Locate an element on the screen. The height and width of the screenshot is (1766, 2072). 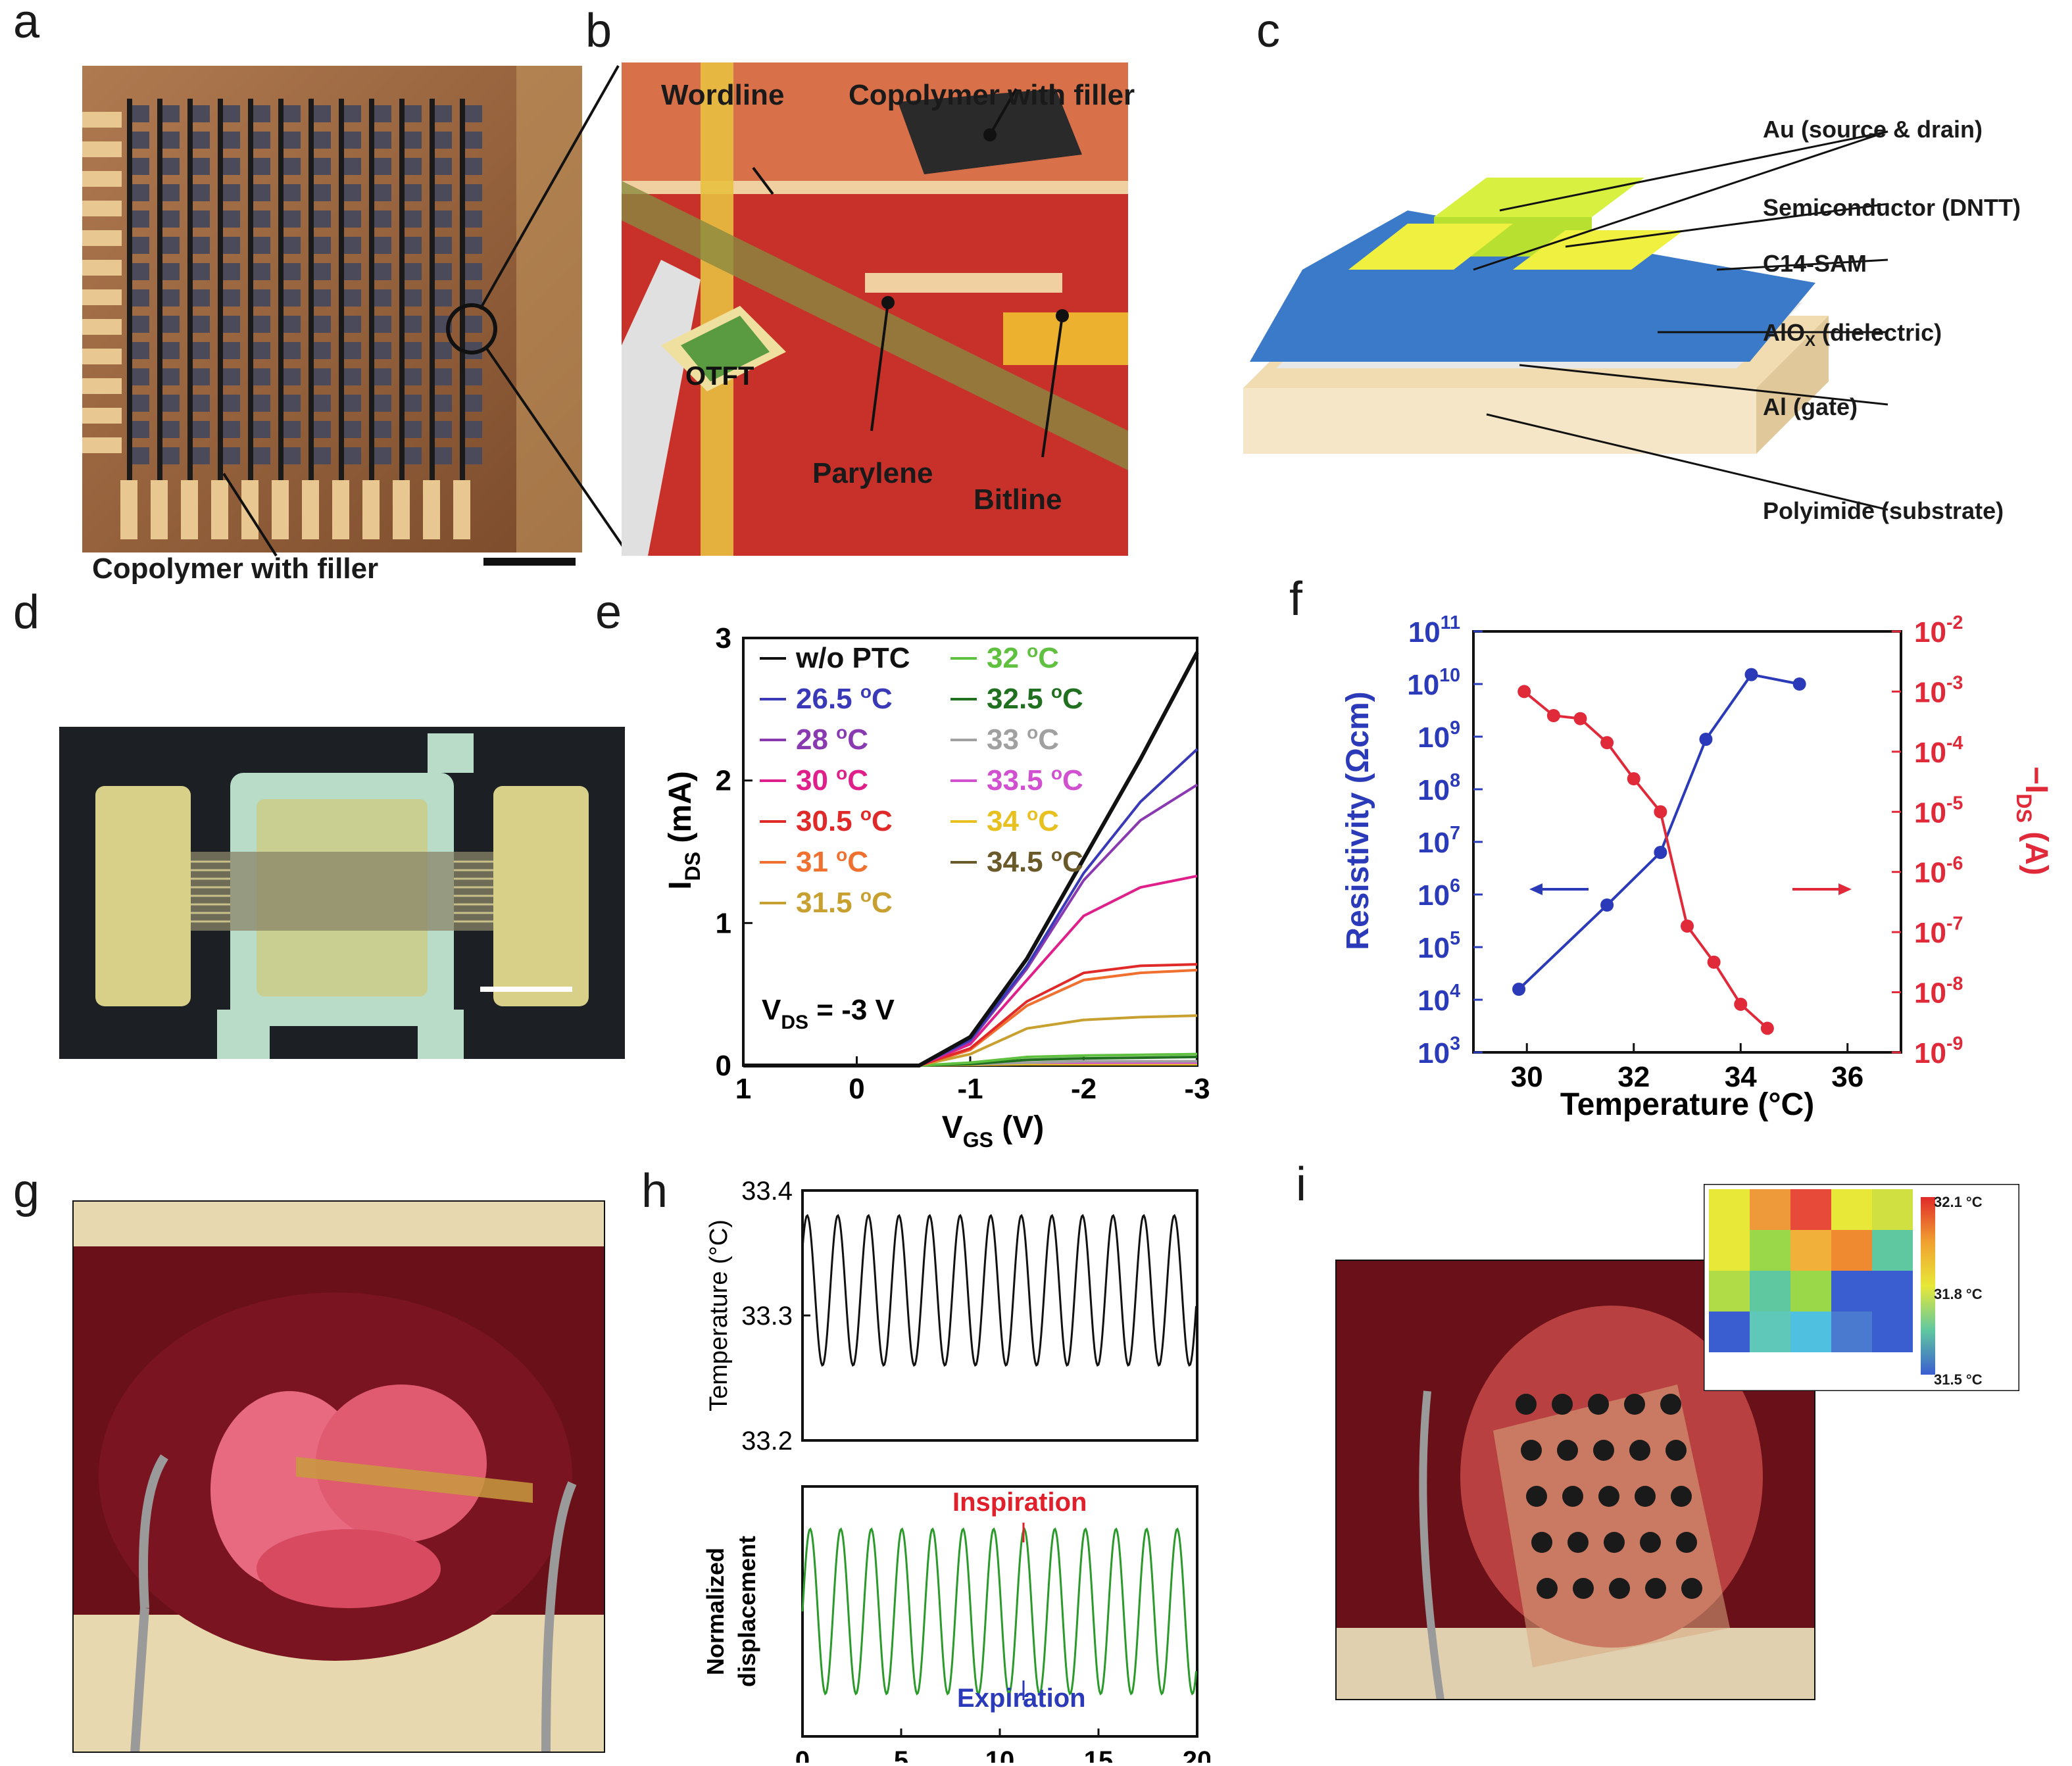
y-right-tick-label: 10⁻² is located at coordinates (1938, 630).